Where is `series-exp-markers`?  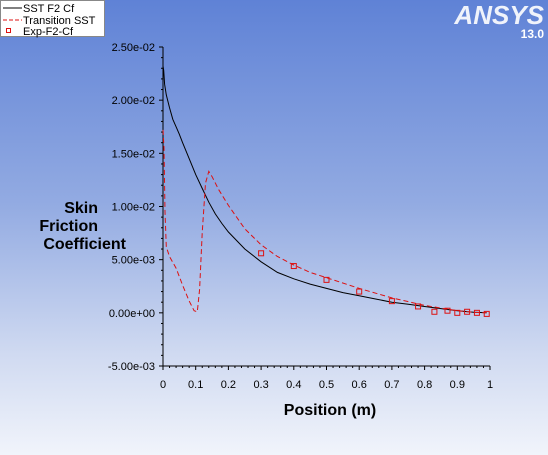
series-exp-markers is located at coordinates (374, 283).